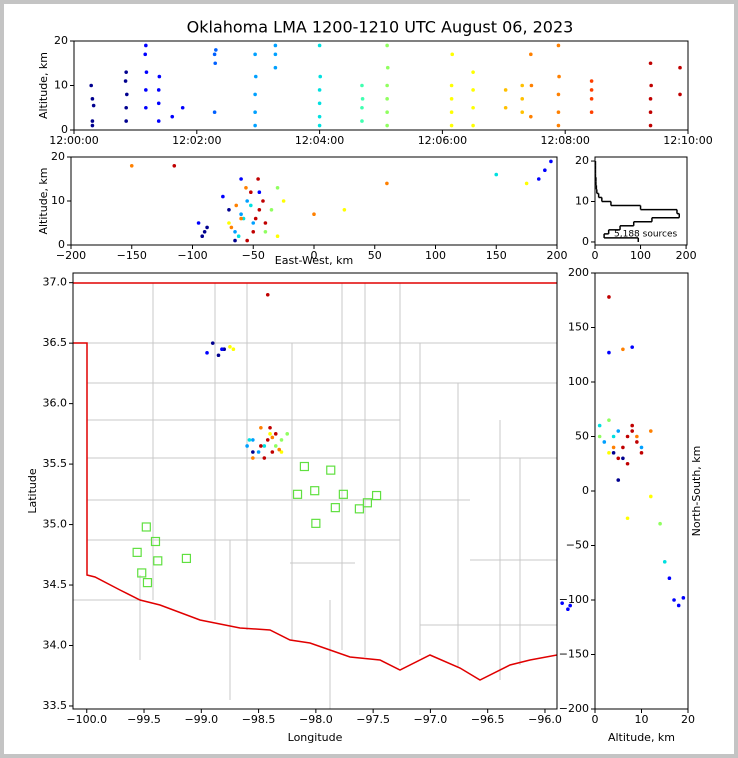  What do you see at coordinates (61, 244) in the screenshot?
I see `y-tick-label: 0` at bounding box center [61, 244].